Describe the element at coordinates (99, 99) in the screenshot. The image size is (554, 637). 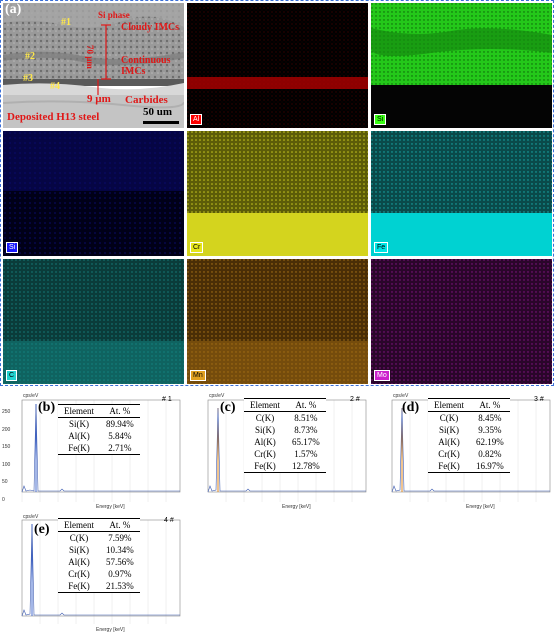
I see `annotation-layer-thickness: 9 µm` at that location.